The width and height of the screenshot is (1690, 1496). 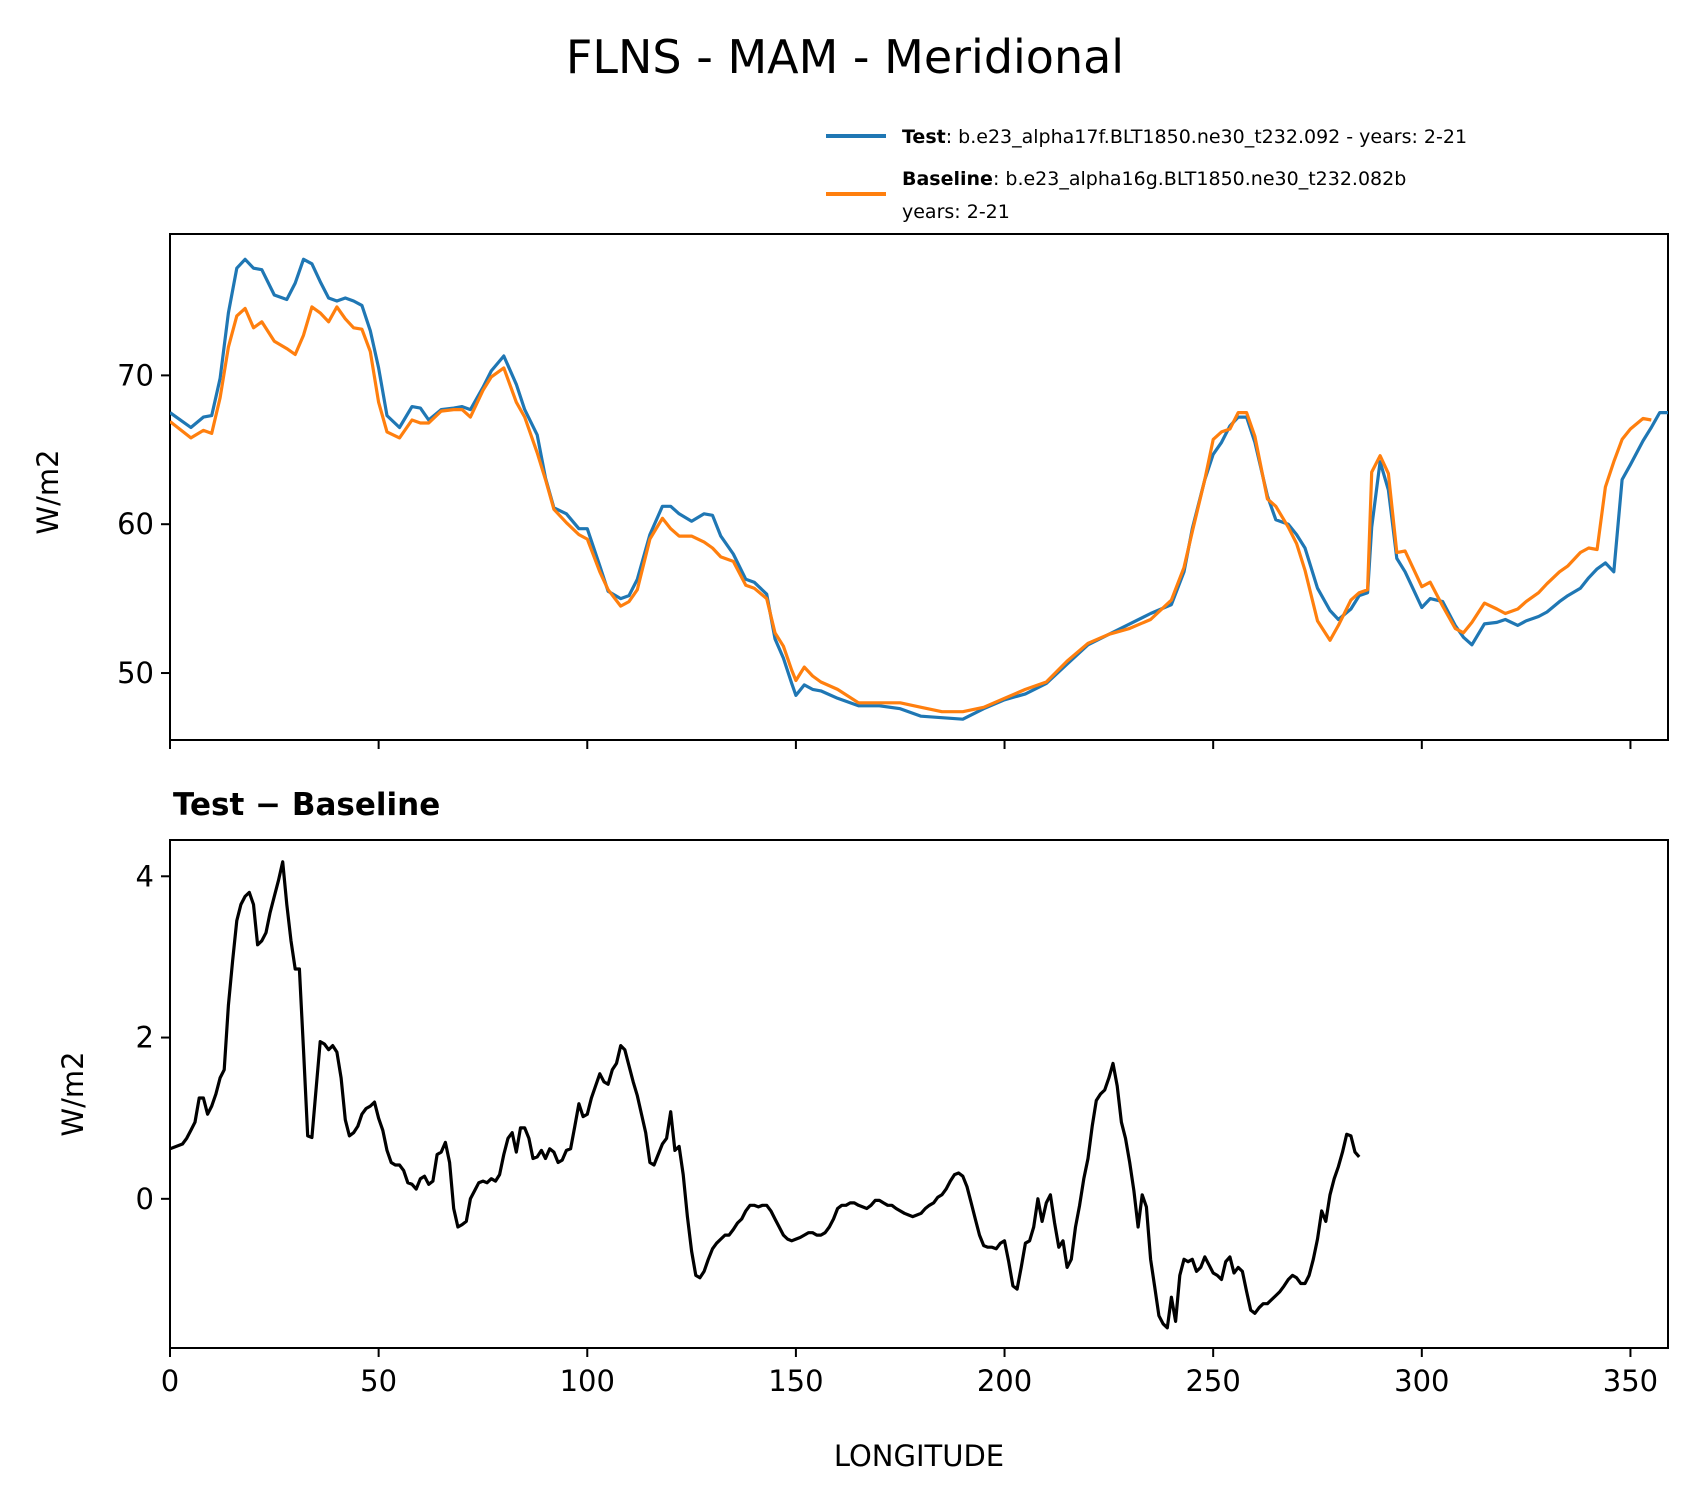 What do you see at coordinates (135, 524) in the screenshot?
I see `top-y-tick-label: 60` at bounding box center [135, 524].